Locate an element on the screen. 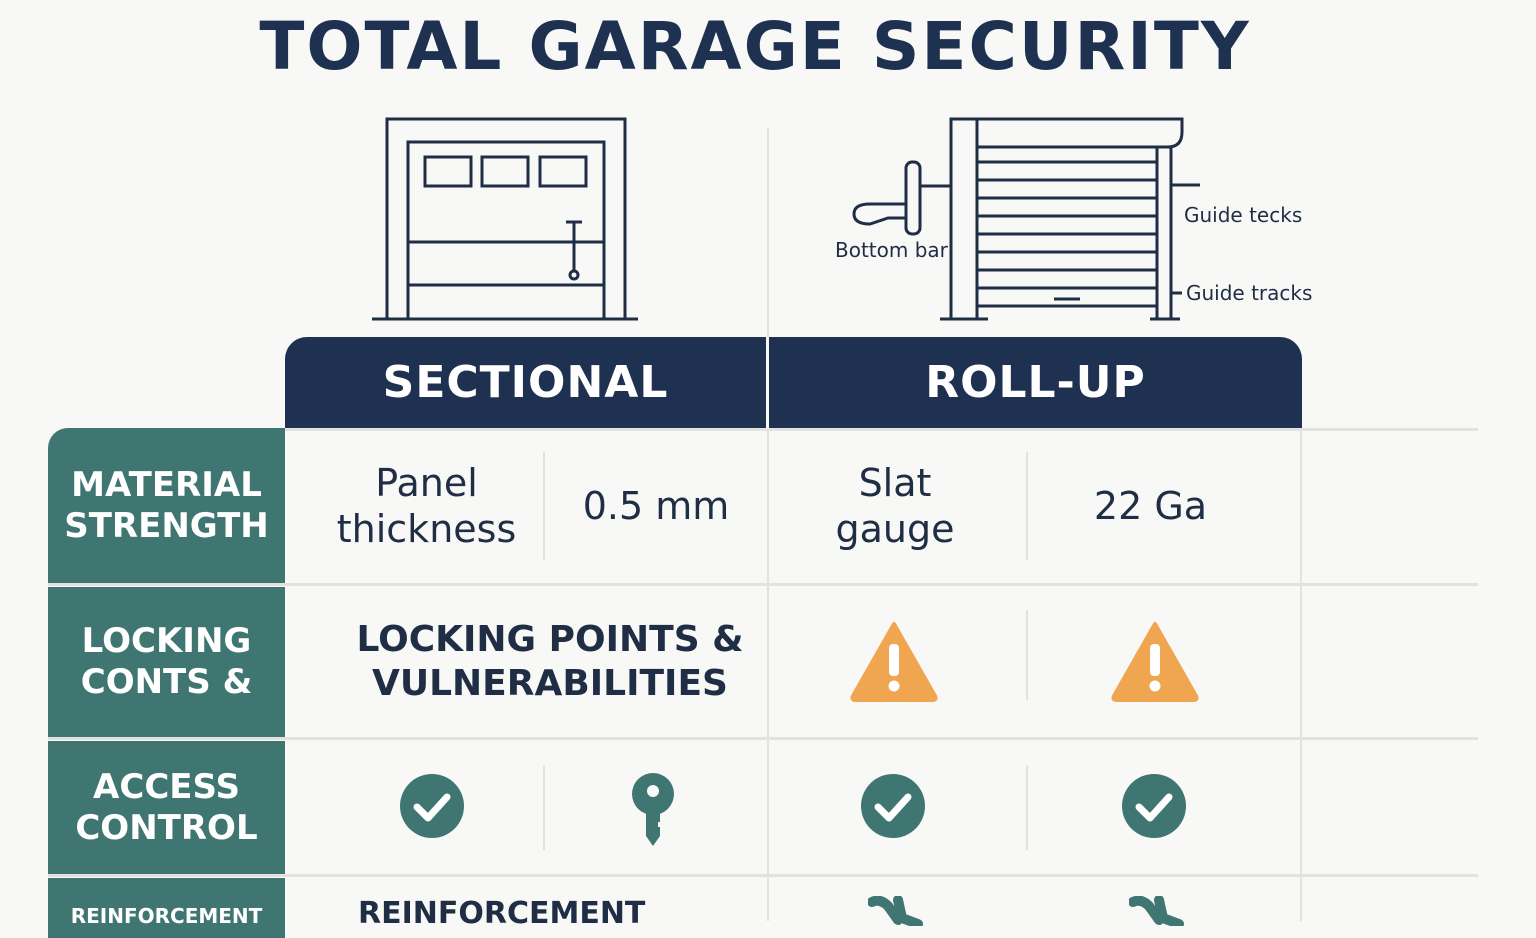  column-header-rollup: ROLL-UP is located at coordinates (1035, 382).